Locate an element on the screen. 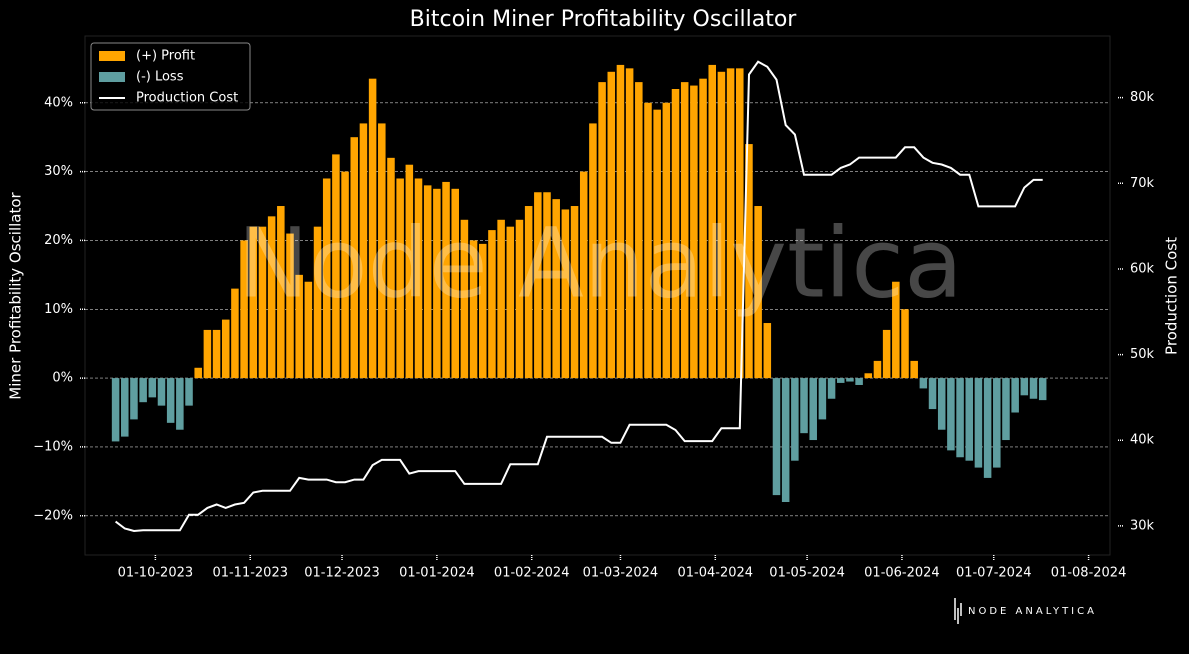 The image size is (1189, 654). x-tick-label: 01-11-2023 is located at coordinates (250, 573).